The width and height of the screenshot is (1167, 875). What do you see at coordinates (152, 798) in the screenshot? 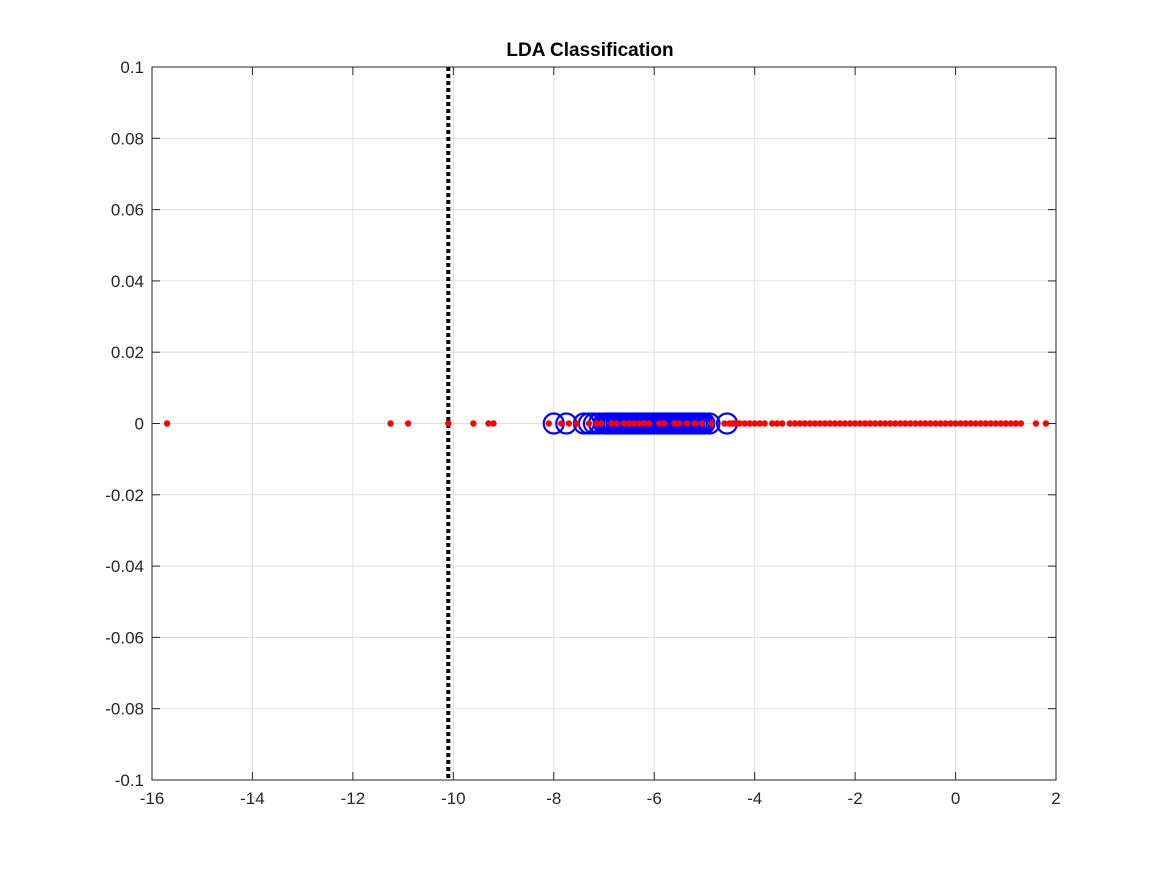
I see `x-tick-label: -16` at bounding box center [152, 798].